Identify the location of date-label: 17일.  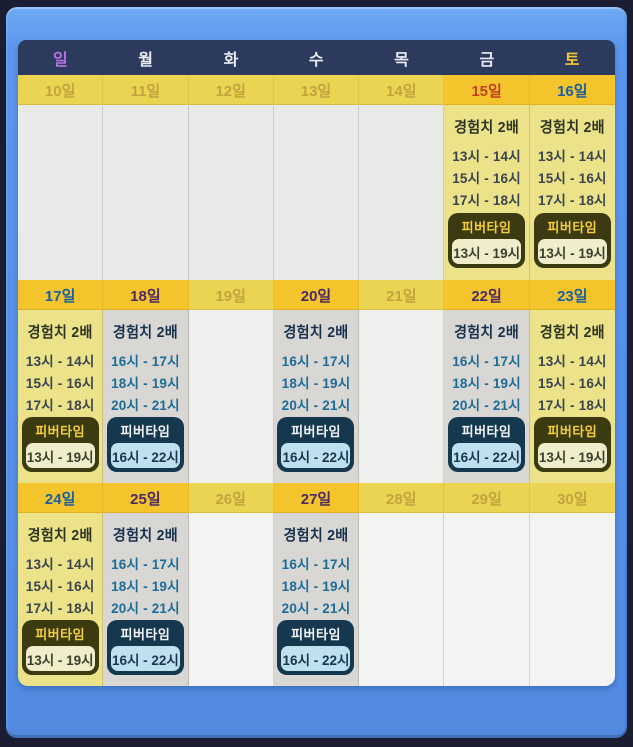
(60, 296).